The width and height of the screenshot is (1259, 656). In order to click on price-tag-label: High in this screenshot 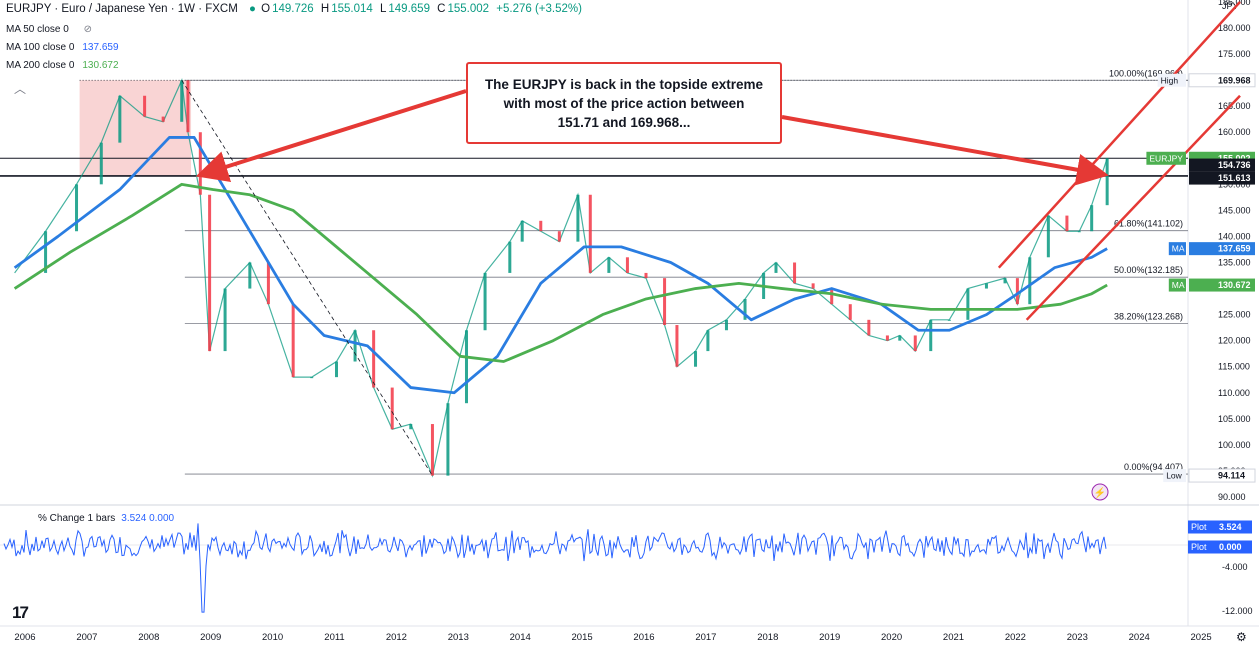, I will do `click(1170, 80)`.